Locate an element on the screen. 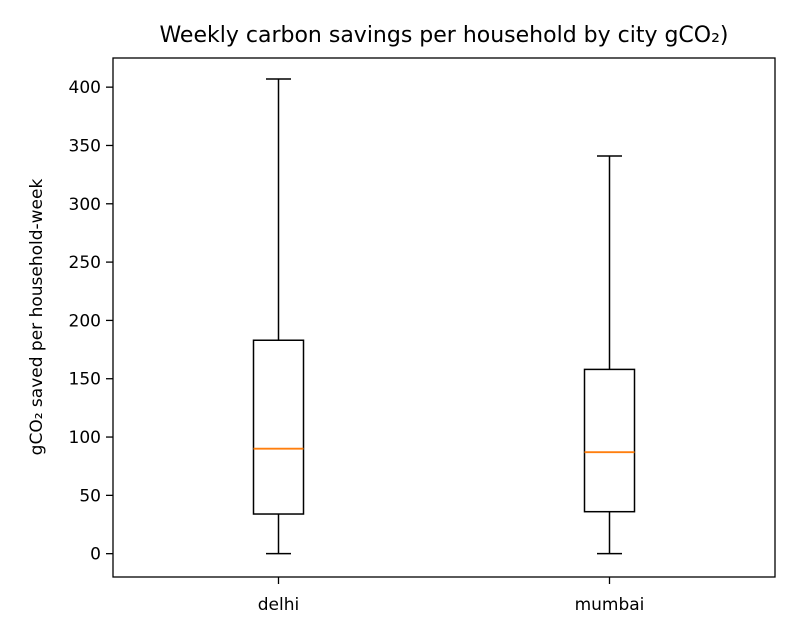 The image size is (800, 640). y-axis-label: gCO₂ saved per household-week is located at coordinates (37, 317).